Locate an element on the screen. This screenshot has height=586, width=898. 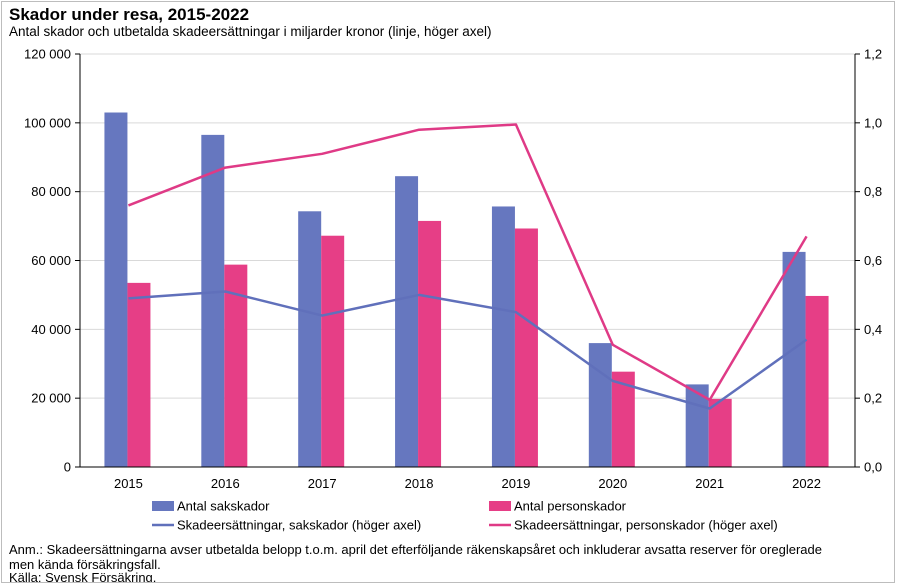
source-note: Källa: Svensk Försäkring. is located at coordinates (83, 576).